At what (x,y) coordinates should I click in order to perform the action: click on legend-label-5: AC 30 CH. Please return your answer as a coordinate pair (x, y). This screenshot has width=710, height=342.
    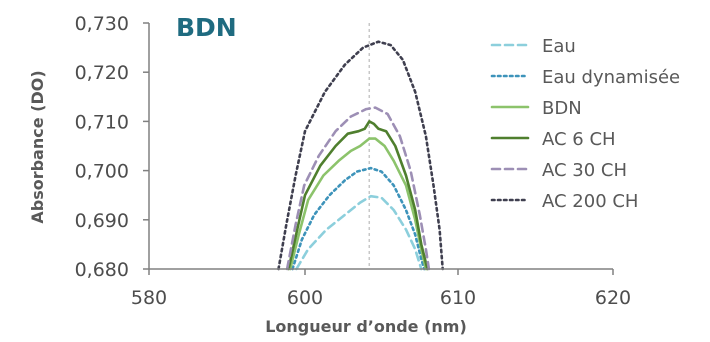
    Looking at the image, I should click on (584, 170).